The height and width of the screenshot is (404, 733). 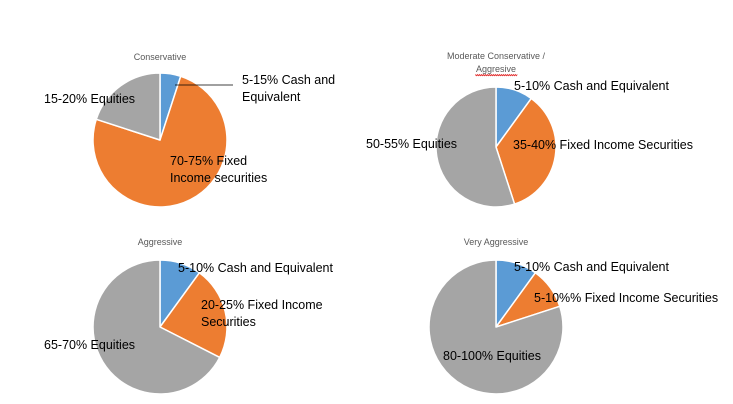 I want to click on data-label-cash: 5-15% Cash and Equivalent, so click(x=288, y=88).